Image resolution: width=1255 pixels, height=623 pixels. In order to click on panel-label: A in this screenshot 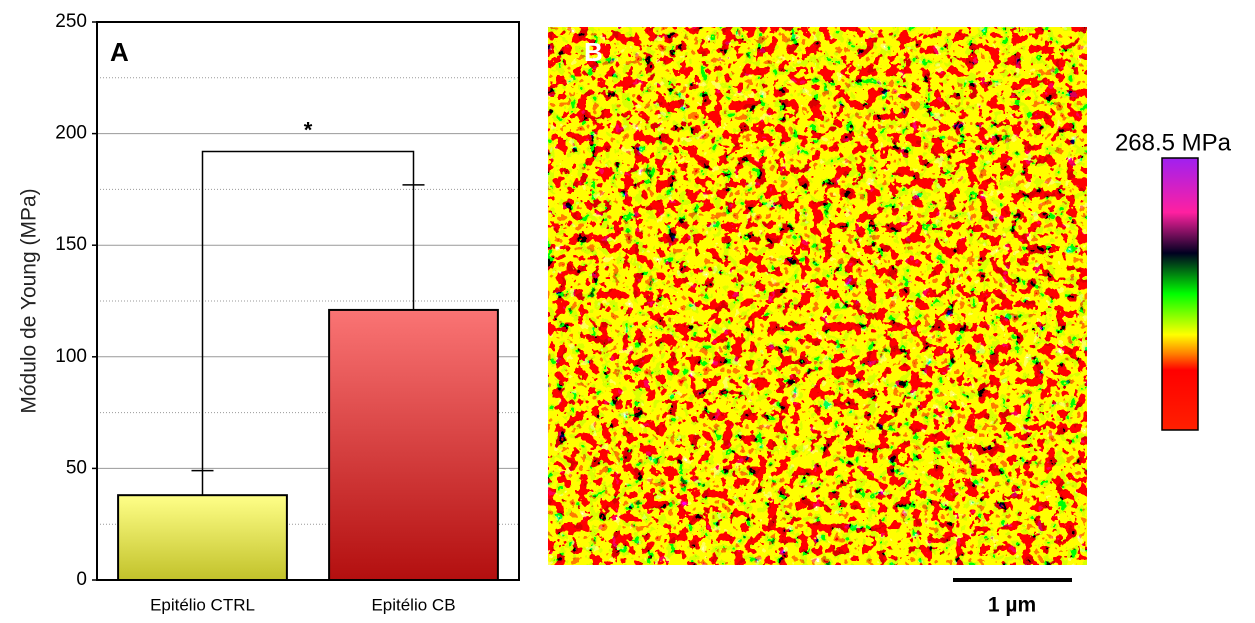, I will do `click(119, 52)`.